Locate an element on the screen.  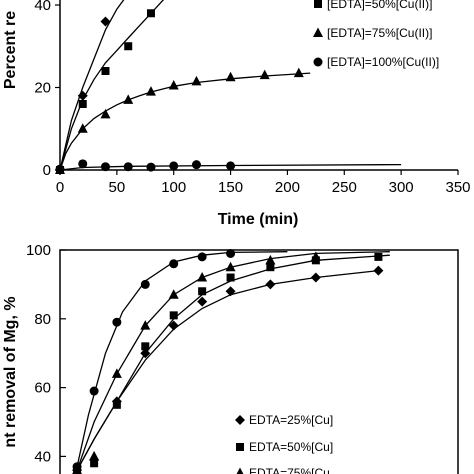
bottom-y-tick-label: 80 is located at coordinates (42, 319).